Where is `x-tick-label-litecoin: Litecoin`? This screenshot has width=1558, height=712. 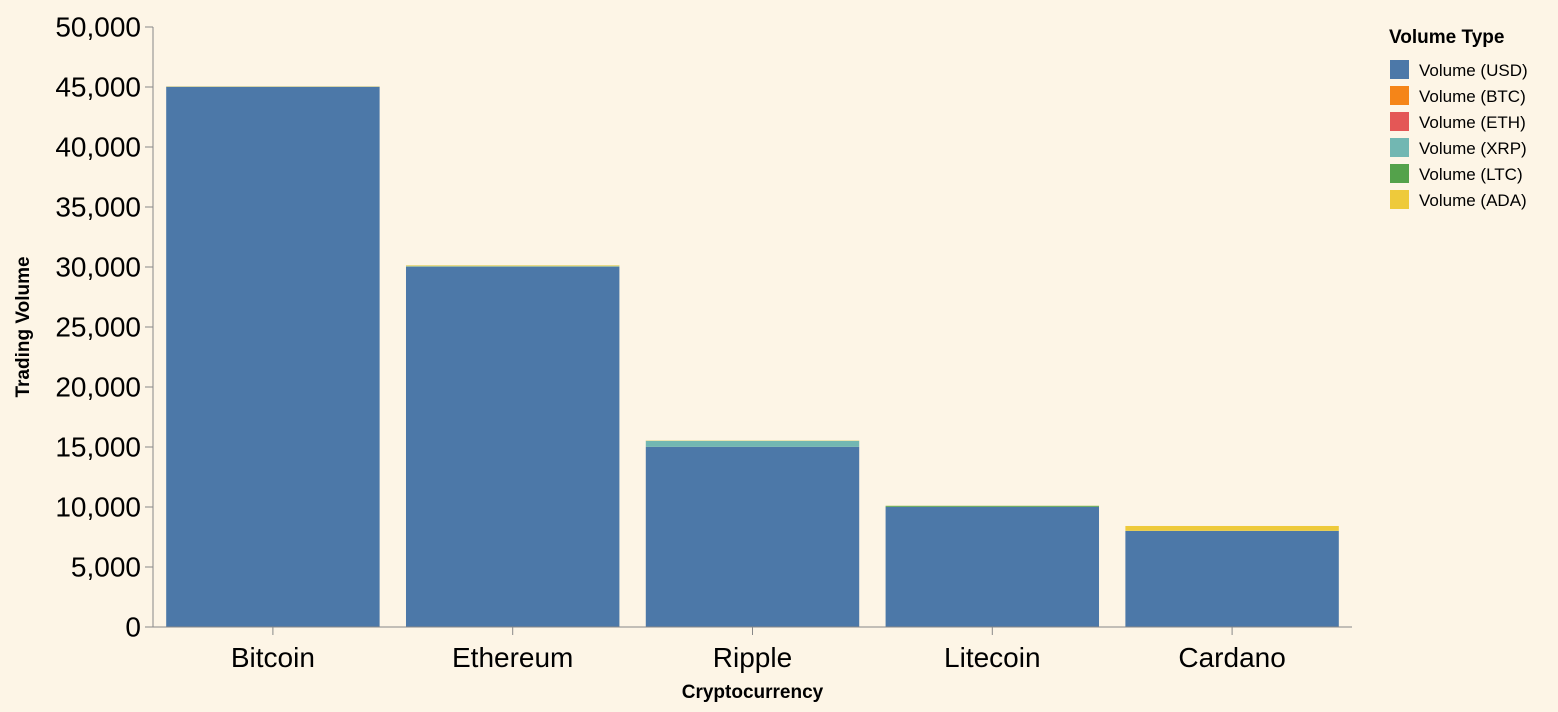
x-tick-label-litecoin: Litecoin is located at coordinates (992, 657).